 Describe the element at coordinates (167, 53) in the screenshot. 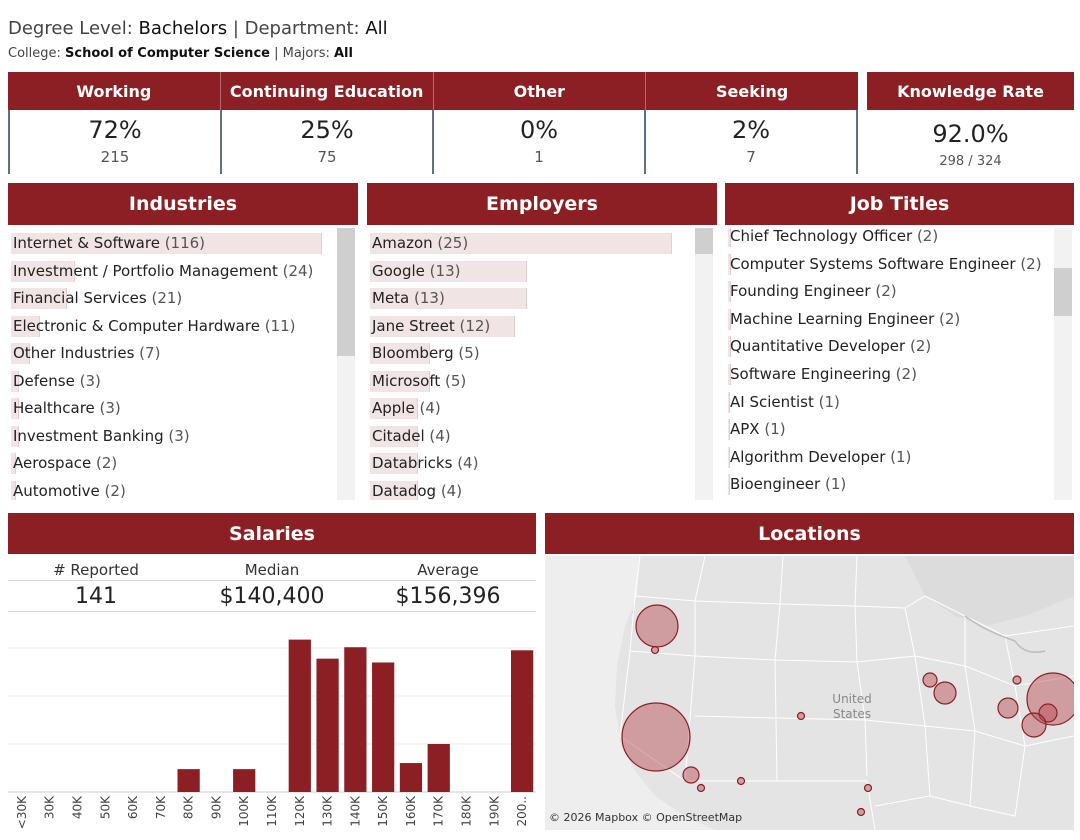

I see `college-value: School of Computer Science` at that location.